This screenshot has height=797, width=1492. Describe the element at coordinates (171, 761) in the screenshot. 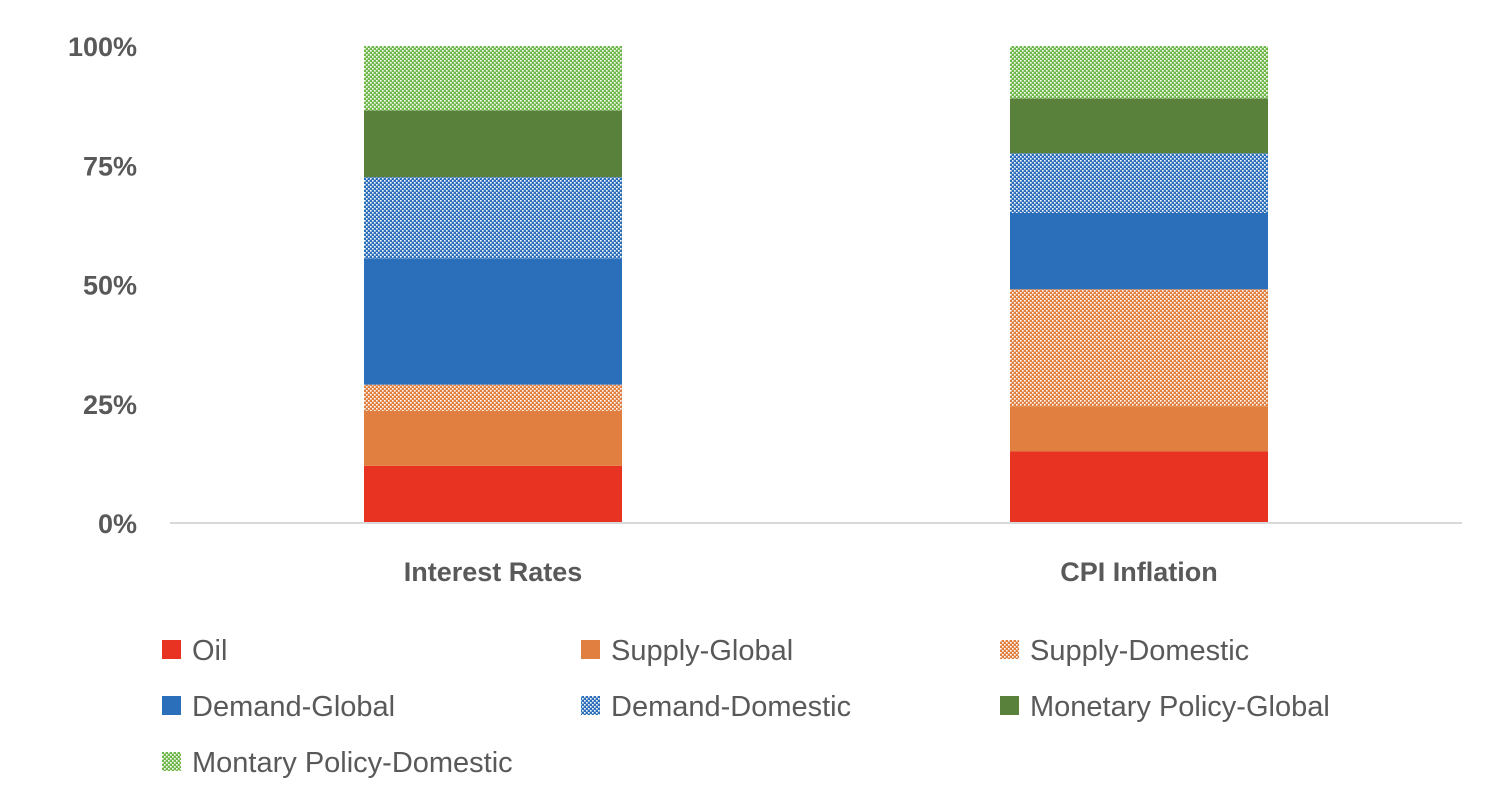

I see `legend-swatch-montary-policy-domestic` at that location.